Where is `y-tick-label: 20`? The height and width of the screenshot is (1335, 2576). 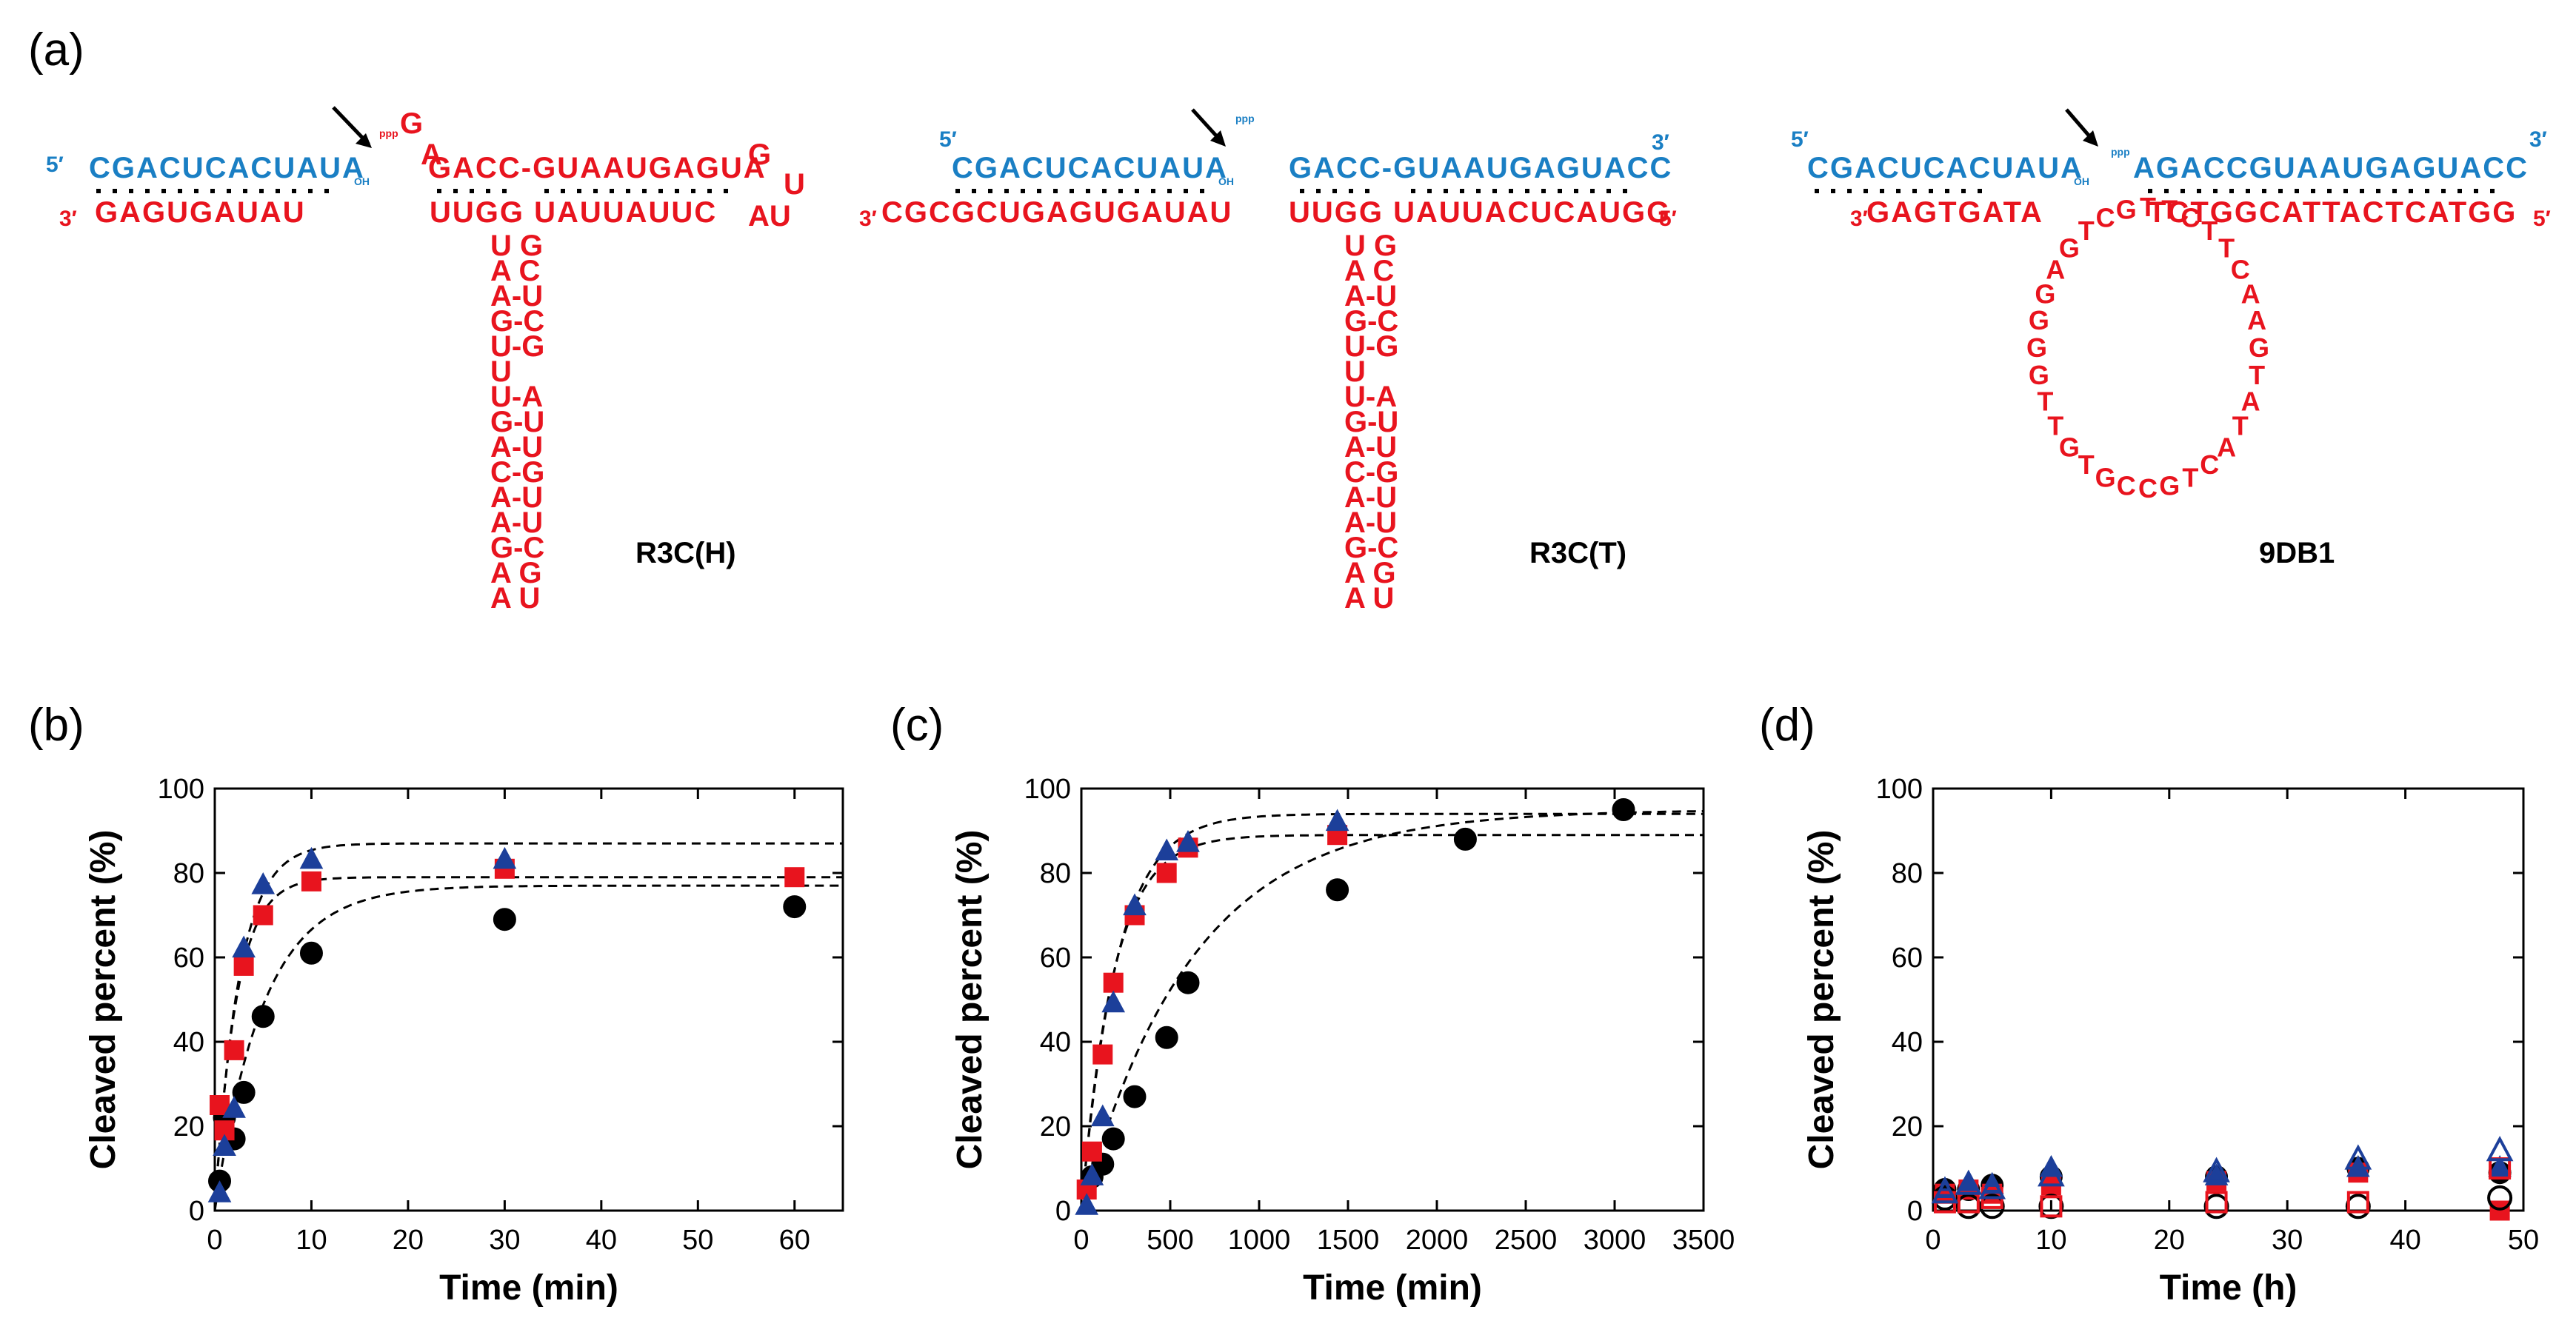
y-tick-label: 20 is located at coordinates (188, 1127).